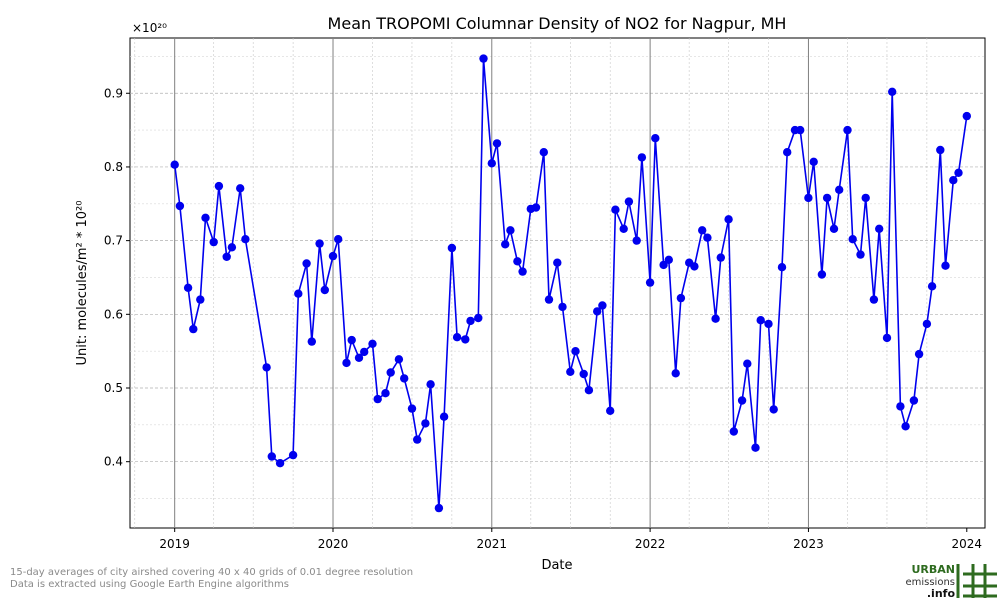 This screenshot has height=600, width=1000. Describe the element at coordinates (976, 581) in the screenshot. I see `hash-grid-icon` at that location.